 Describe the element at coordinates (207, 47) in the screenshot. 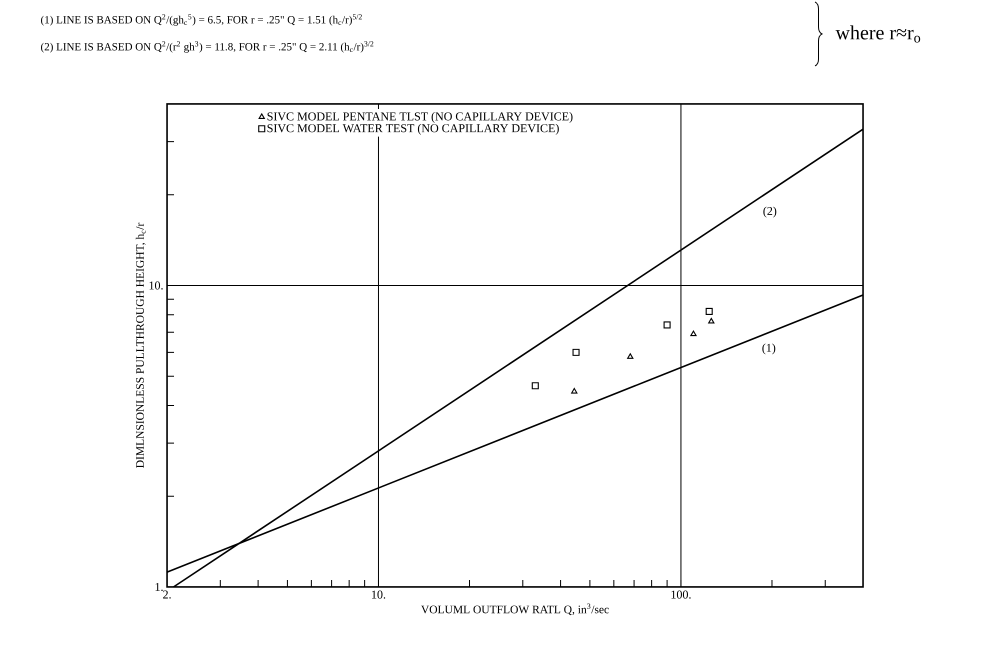

I see `text: (2) LINE IS BASED ON Q$^{2}$/(r$^{2}$ gh$^{3}$) = 11.8, FOR r = .25" Q = 2.11 (h$_{c}$/r)$^{3/2}$` at that location.